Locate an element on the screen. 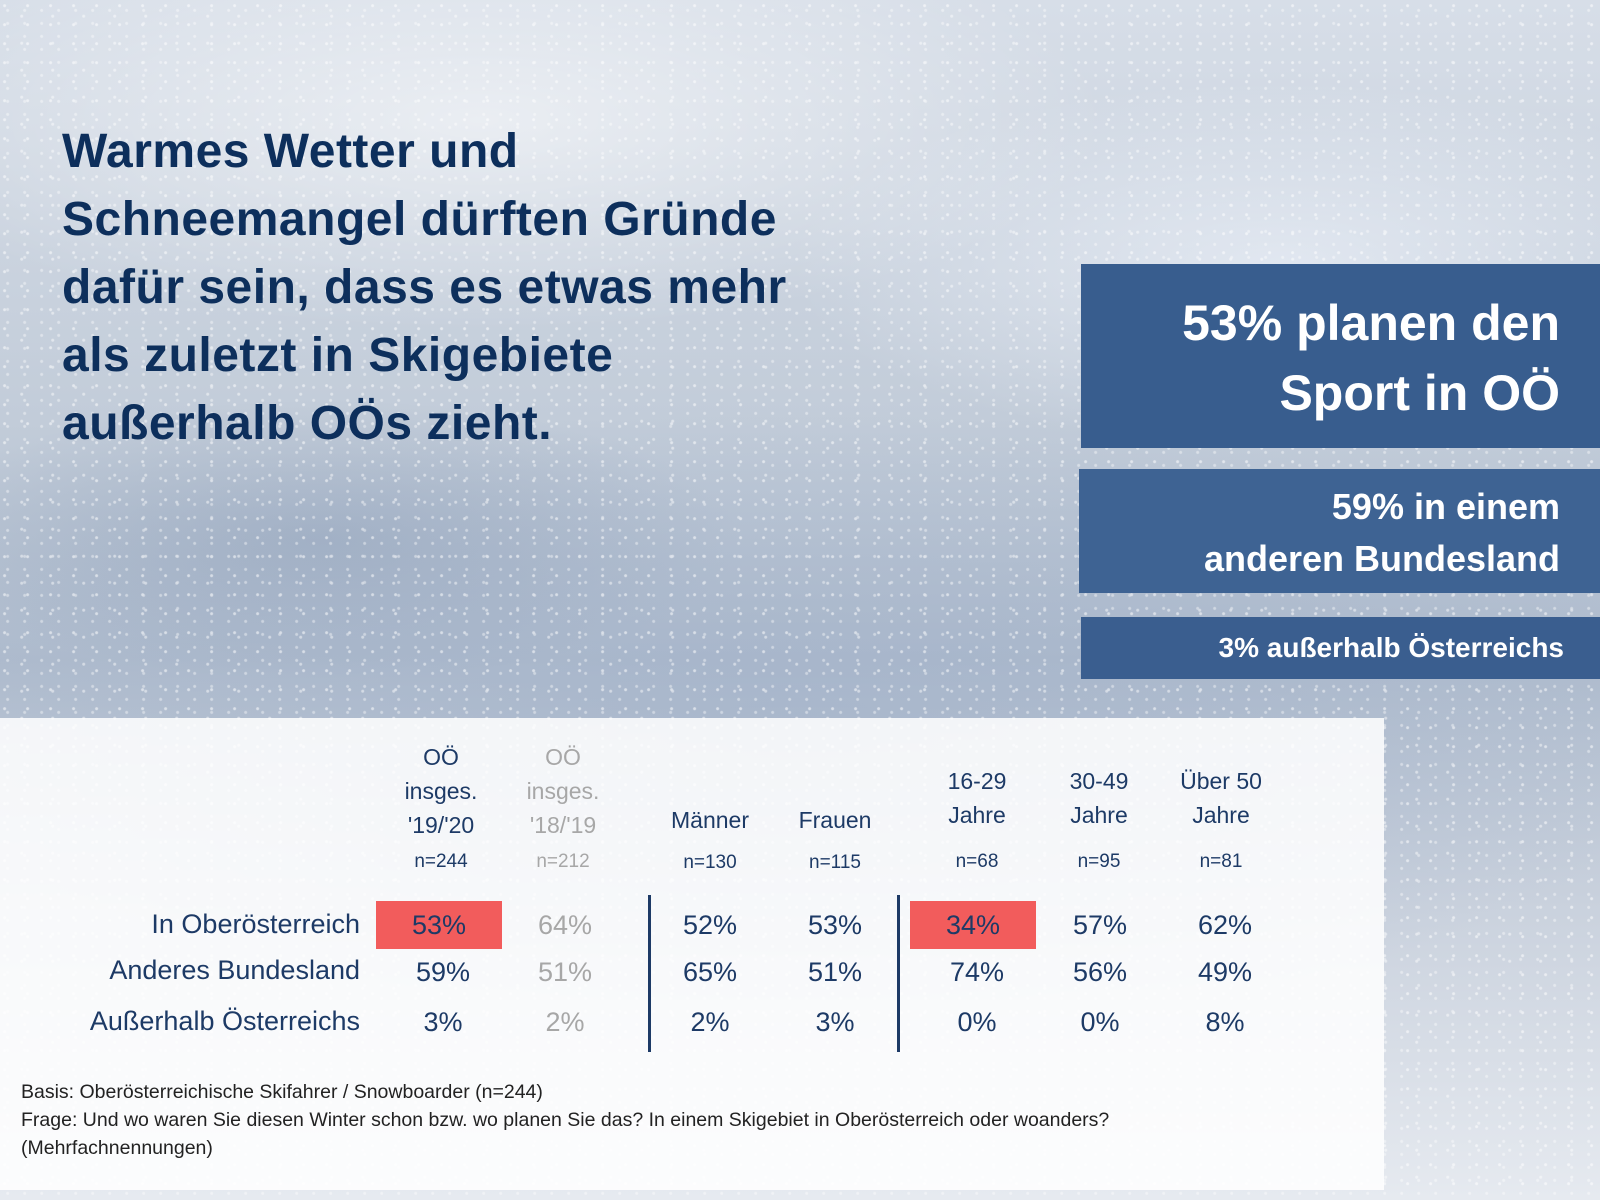  column-header-frauen: Frauen is located at coordinates (835, 820).